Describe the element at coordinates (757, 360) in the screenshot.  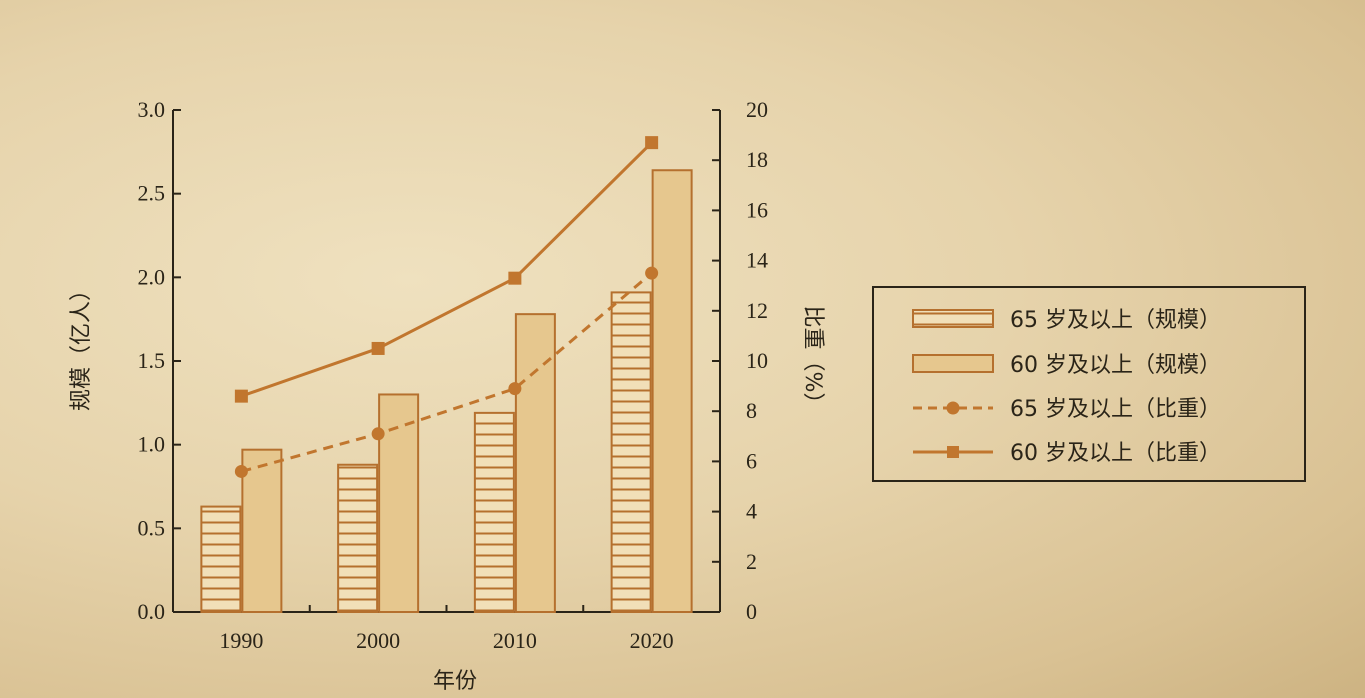
I see `right-tick-label: 10` at that location.